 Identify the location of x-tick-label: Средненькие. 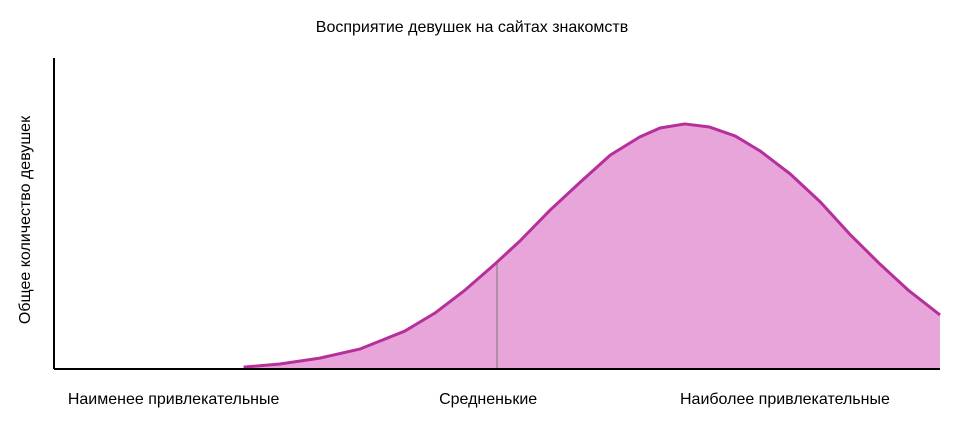
(488, 399).